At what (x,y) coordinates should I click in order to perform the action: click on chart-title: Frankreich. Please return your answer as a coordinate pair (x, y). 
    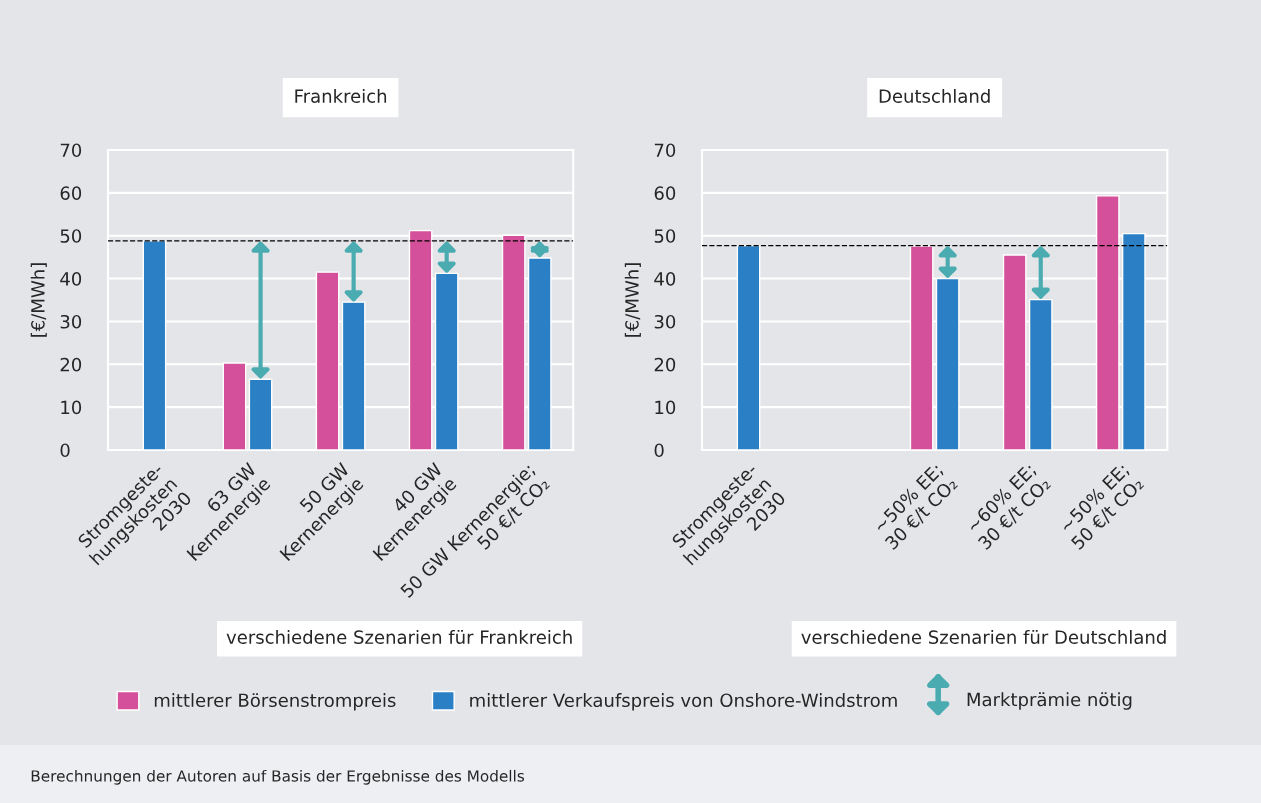
    Looking at the image, I should click on (341, 95).